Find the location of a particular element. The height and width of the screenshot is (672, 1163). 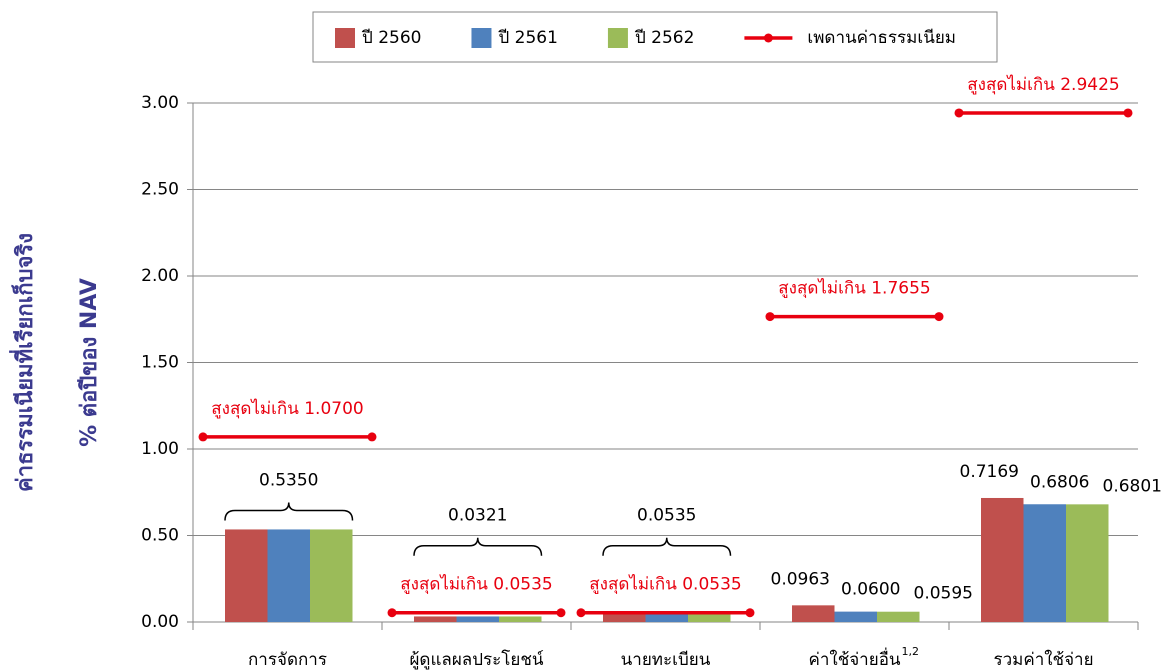

legend-marker is located at coordinates (768, 38).